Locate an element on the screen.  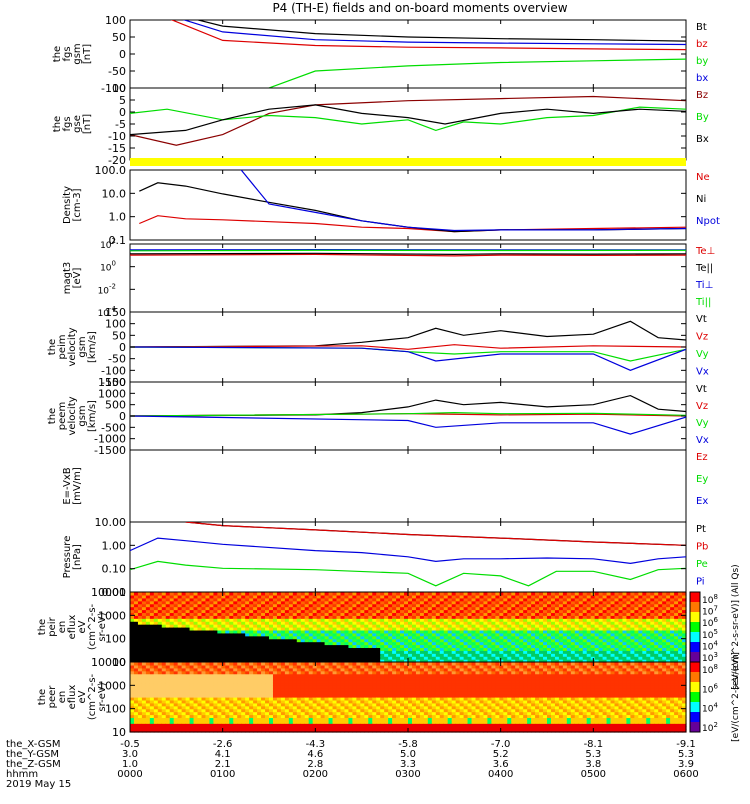
legend-ey: Ey is located at coordinates (702, 479).